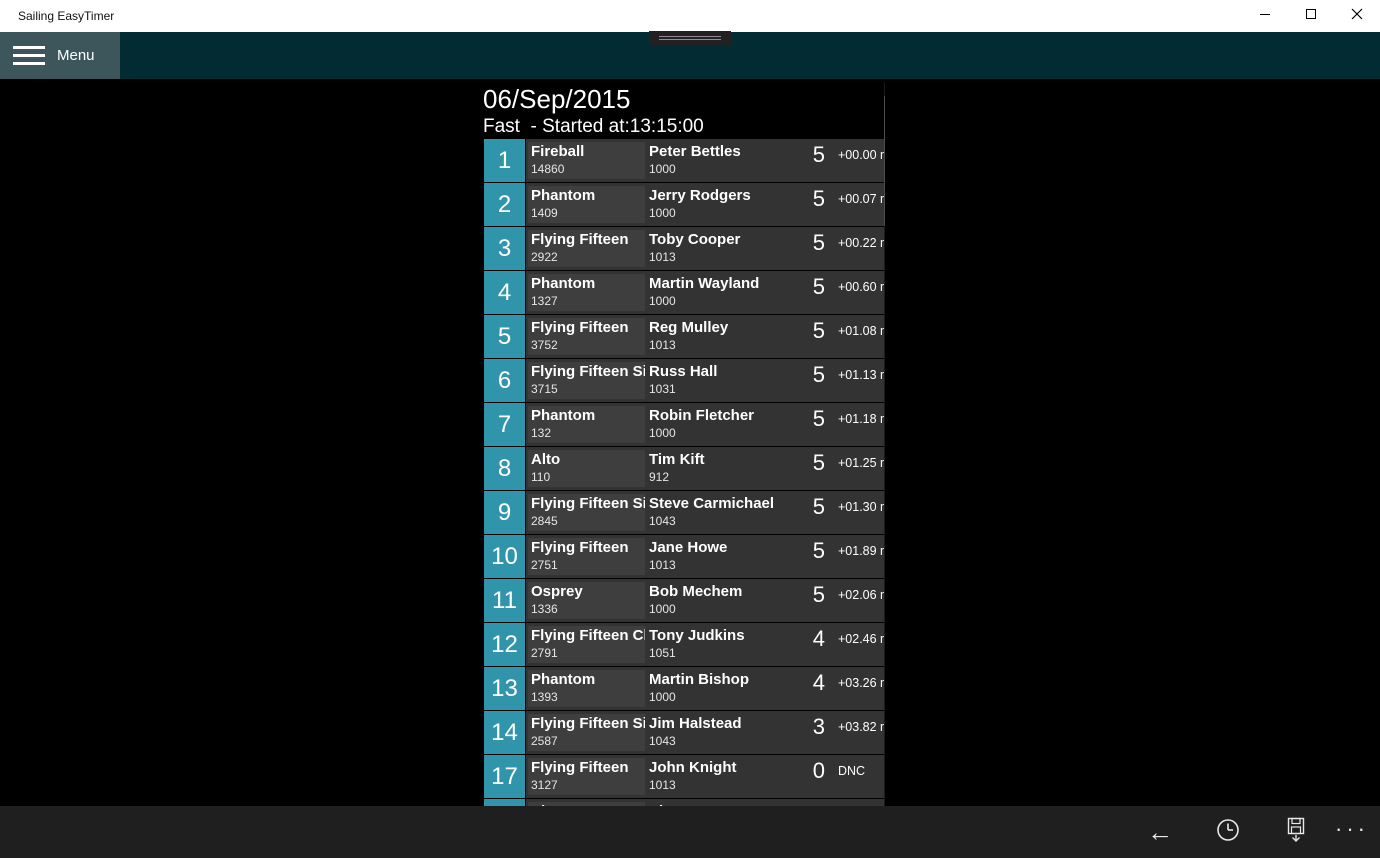 The image size is (1380, 858). What do you see at coordinates (688, 547) in the screenshot?
I see `skipper-name: Jane Howe` at bounding box center [688, 547].